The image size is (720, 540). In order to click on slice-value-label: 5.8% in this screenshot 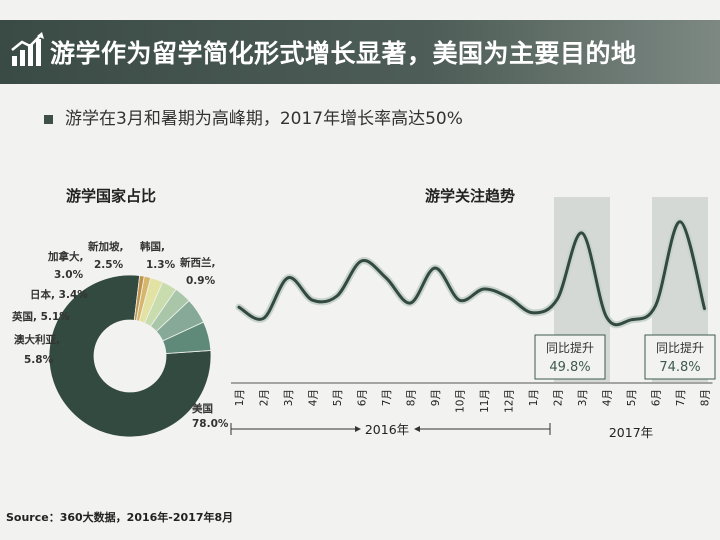, I will do `click(39, 360)`.